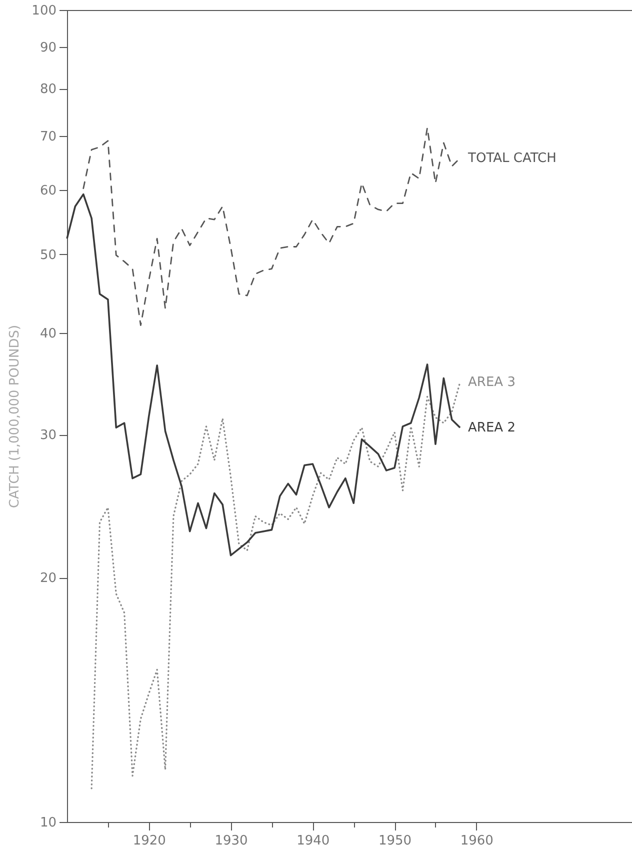 The width and height of the screenshot is (632, 850). Describe the element at coordinates (48, 334) in the screenshot. I see `y-tick-label: 40` at that location.